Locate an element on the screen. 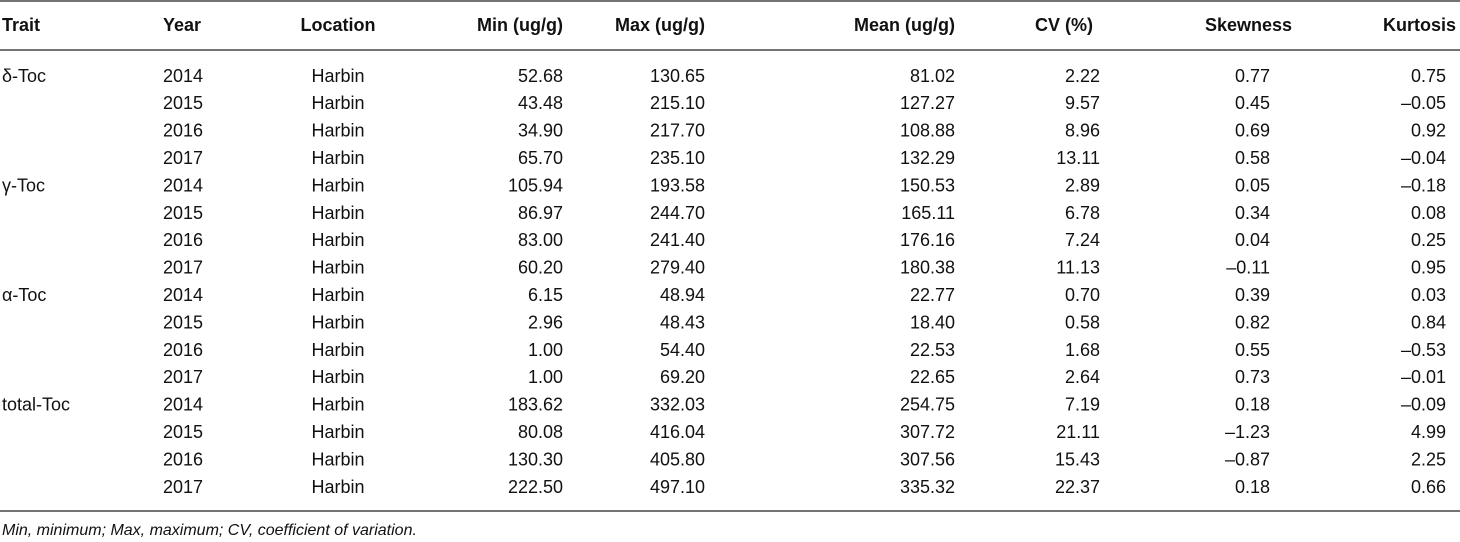 The image size is (1460, 542). trait-cell: δ-Toc is located at coordinates (24, 76).